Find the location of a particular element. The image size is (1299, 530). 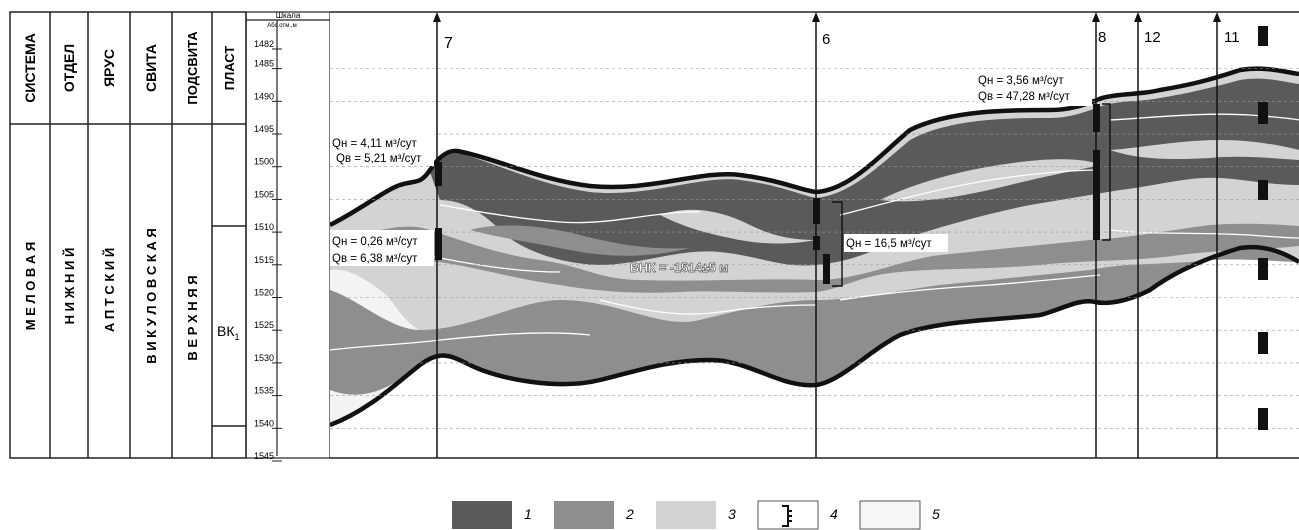

w7-top-qv: Qв = 5,21 м³/сут is located at coordinates (379, 159).